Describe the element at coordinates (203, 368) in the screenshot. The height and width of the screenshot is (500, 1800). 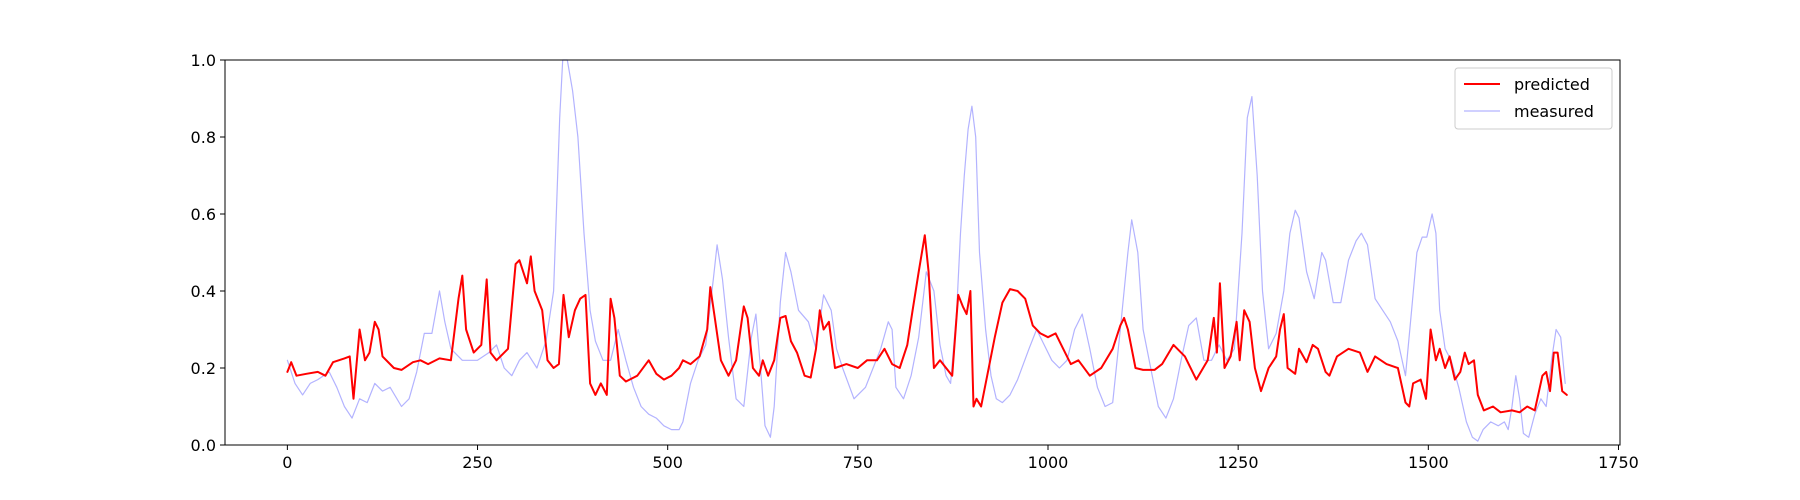
I see `y-tick-label: 0.2` at that location.